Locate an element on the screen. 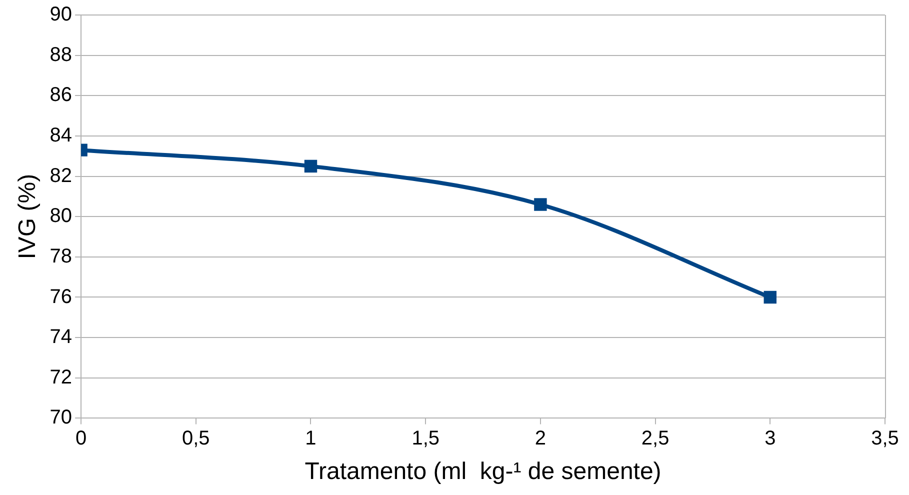 Image resolution: width=909 pixels, height=495 pixels. x-tick-label: 0 is located at coordinates (81, 439).